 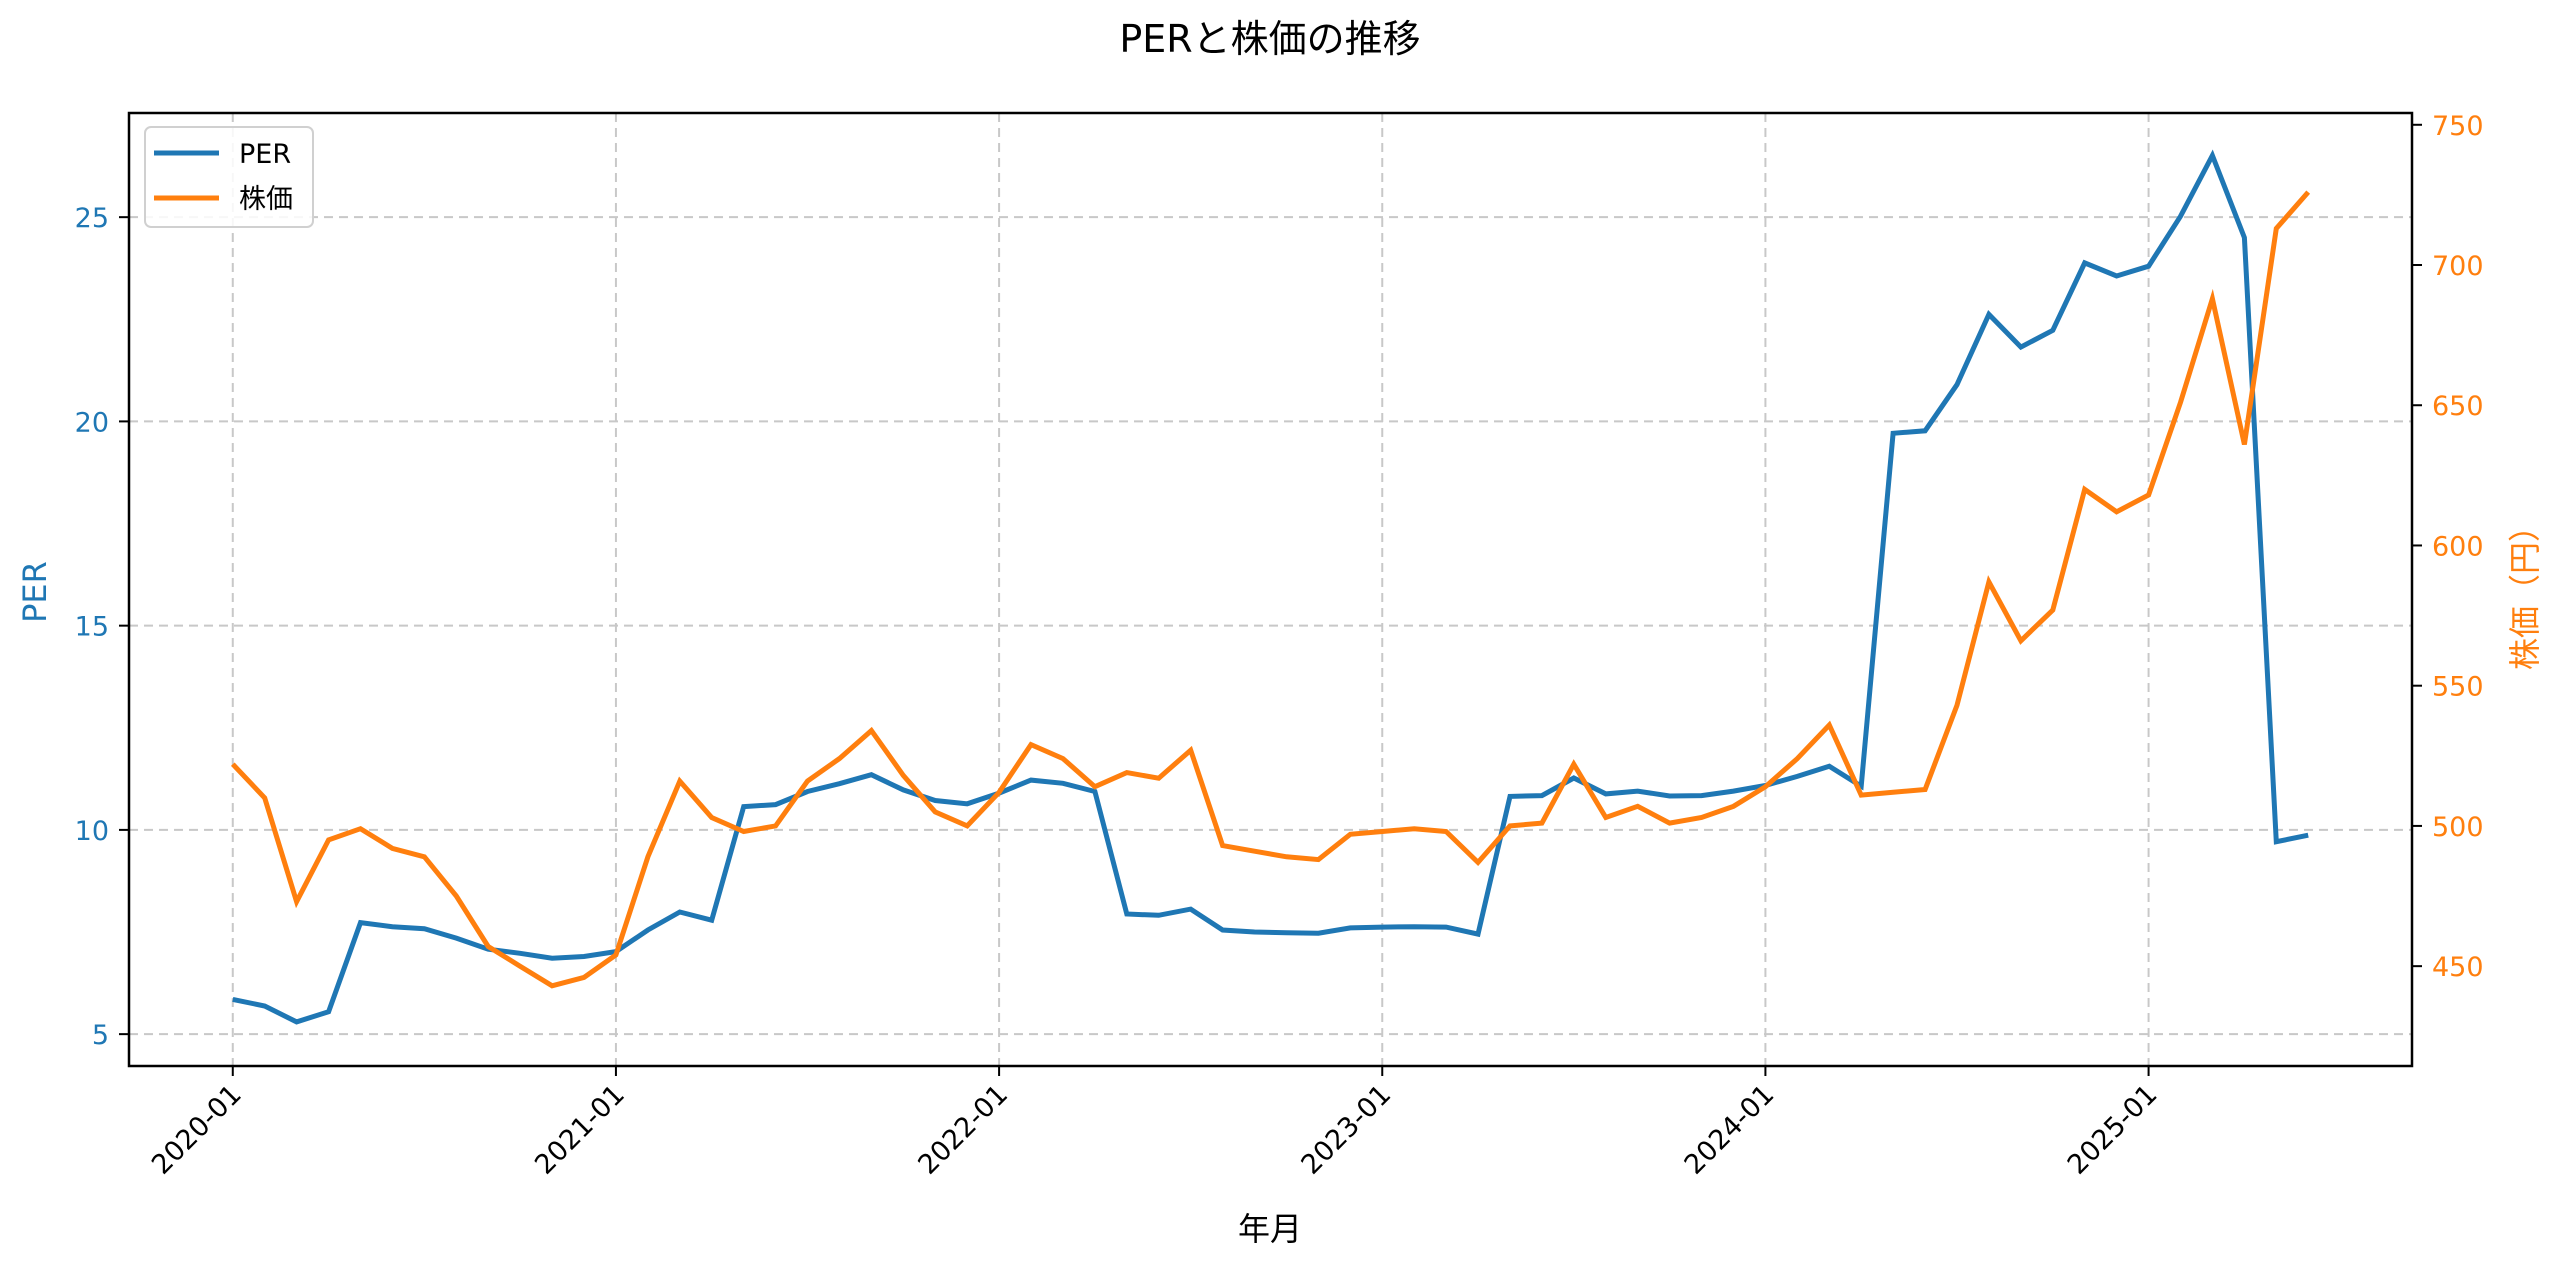 I want to click on left-y-tick-label: 20, so click(x=92, y=422).